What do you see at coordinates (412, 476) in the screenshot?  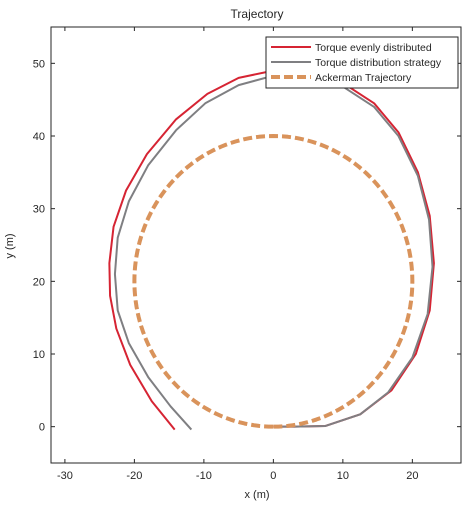 I see `x-tick-label: 20` at bounding box center [412, 476].